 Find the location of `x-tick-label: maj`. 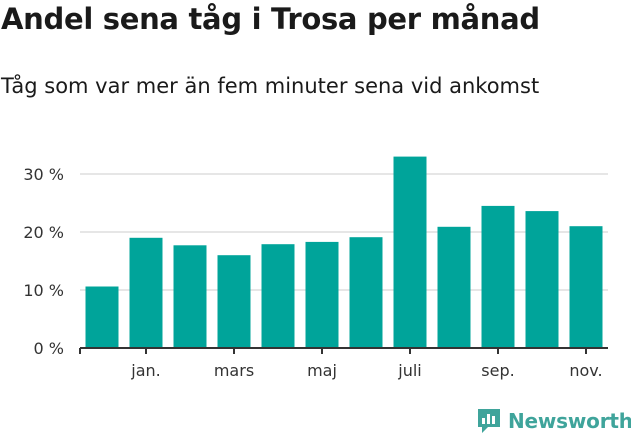

x-tick-label: maj is located at coordinates (322, 370).